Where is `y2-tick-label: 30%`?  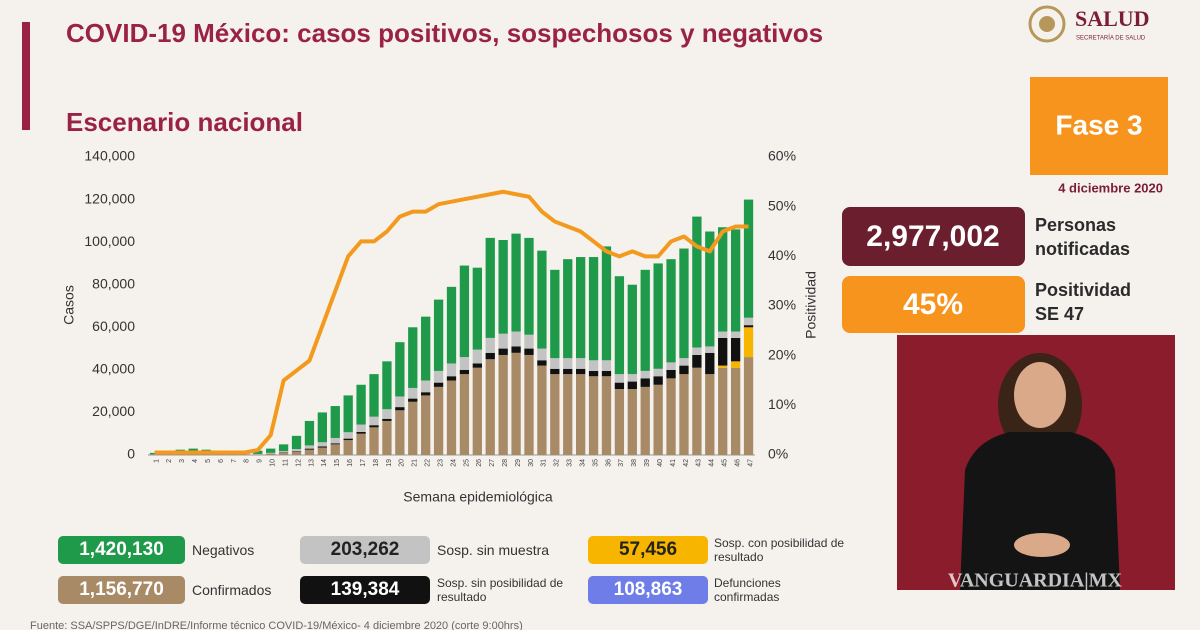
y2-tick-label: 30% is located at coordinates (782, 305).